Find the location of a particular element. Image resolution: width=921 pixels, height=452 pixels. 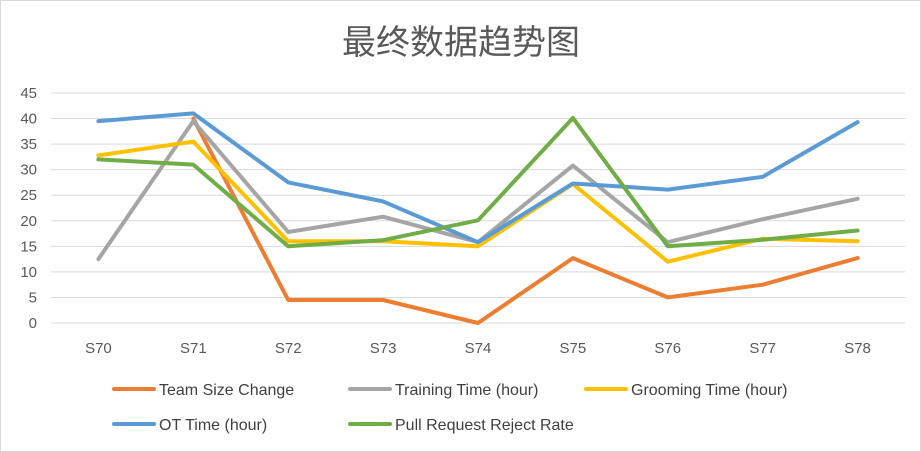

y-tick-label: 15 is located at coordinates (28, 246).